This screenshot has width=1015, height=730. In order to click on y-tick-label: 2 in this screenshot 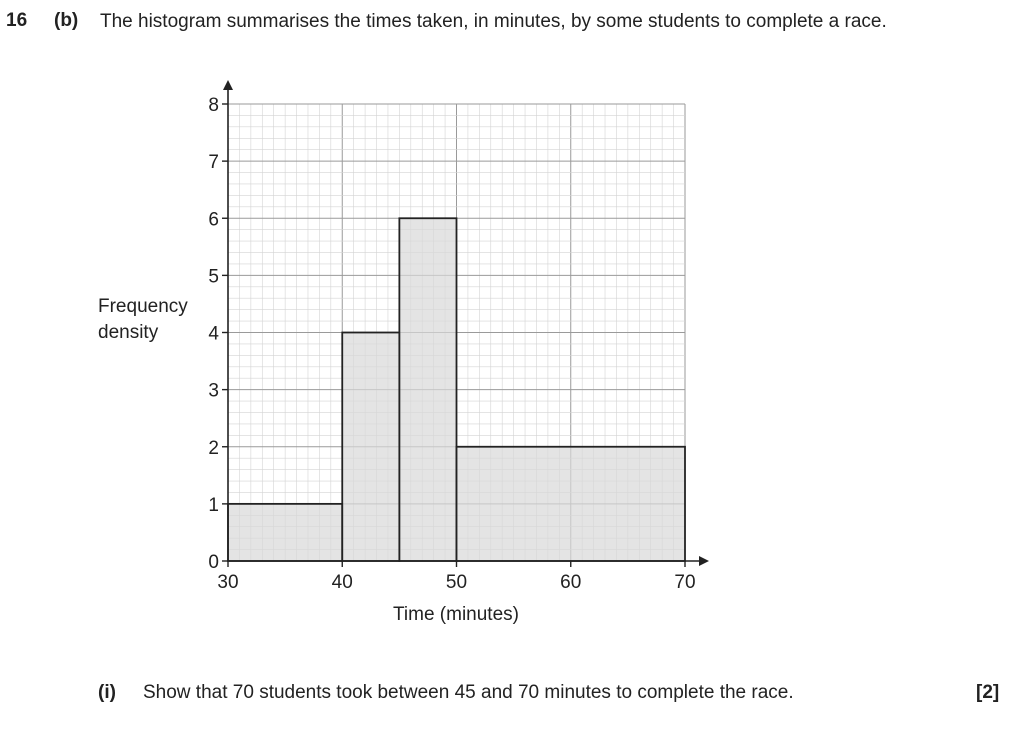, I will do `click(213, 448)`.